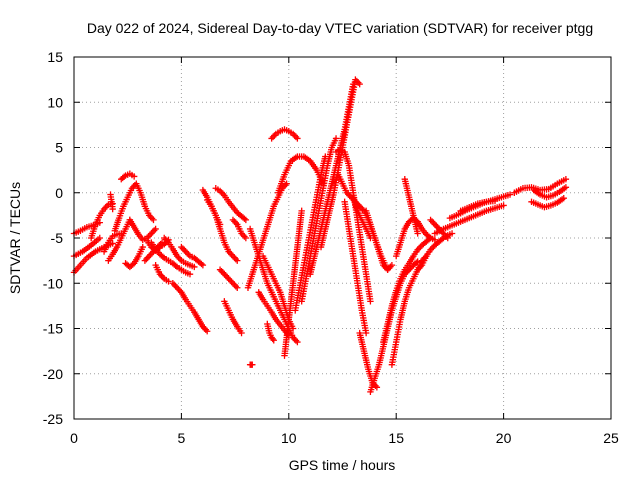 Image resolution: width=640 pixels, height=480 pixels. I want to click on y-tick-label: 15, so click(55, 57).